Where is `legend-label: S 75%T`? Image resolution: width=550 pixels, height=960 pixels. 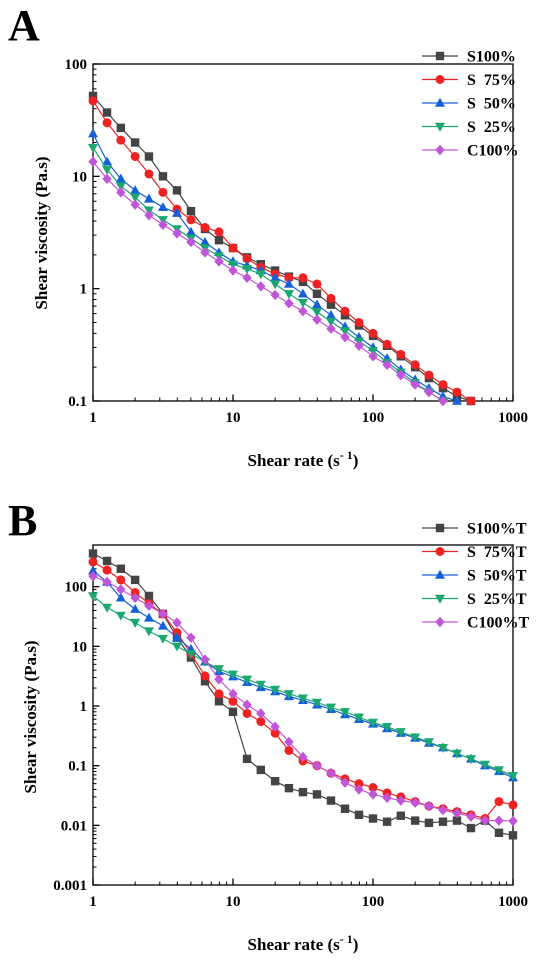
legend-label: S 75%T is located at coordinates (497, 552).